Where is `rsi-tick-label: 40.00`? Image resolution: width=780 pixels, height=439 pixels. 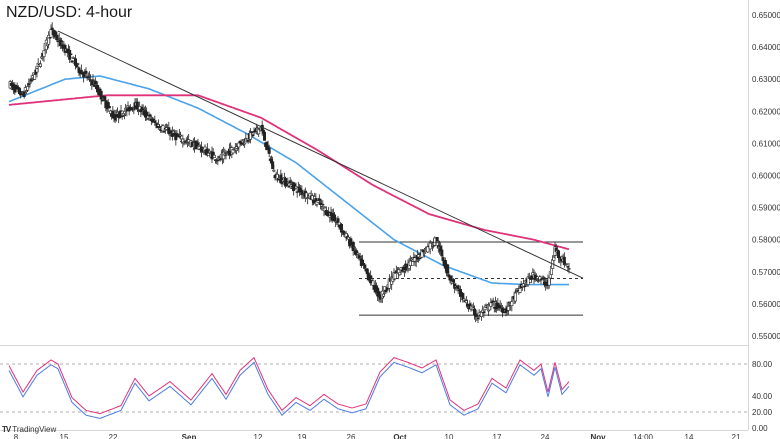 rsi-tick-label: 40.00 is located at coordinates (762, 396).